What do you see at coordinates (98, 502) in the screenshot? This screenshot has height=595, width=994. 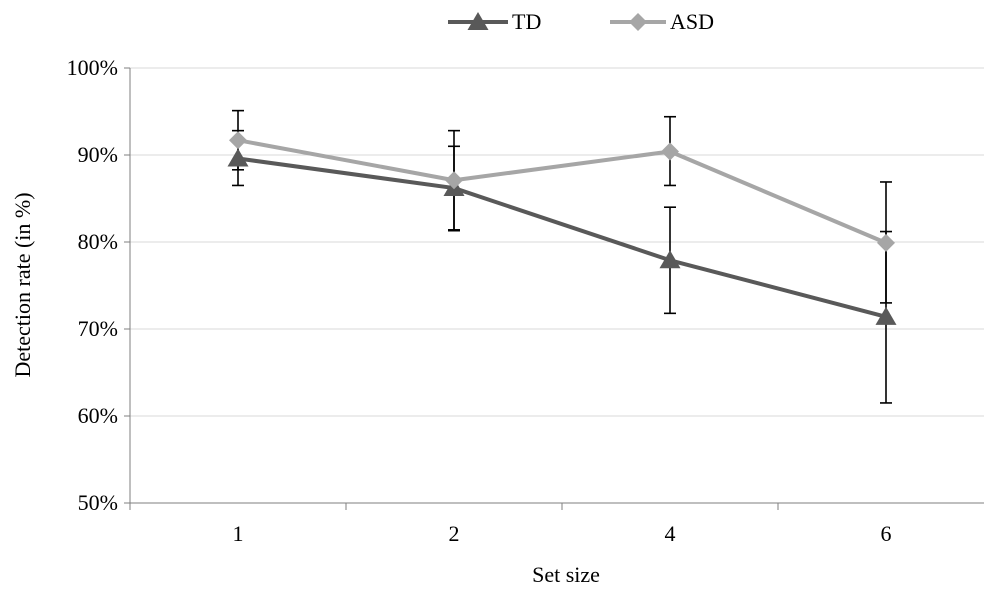 I see `y-tick-label: 50%` at bounding box center [98, 502].